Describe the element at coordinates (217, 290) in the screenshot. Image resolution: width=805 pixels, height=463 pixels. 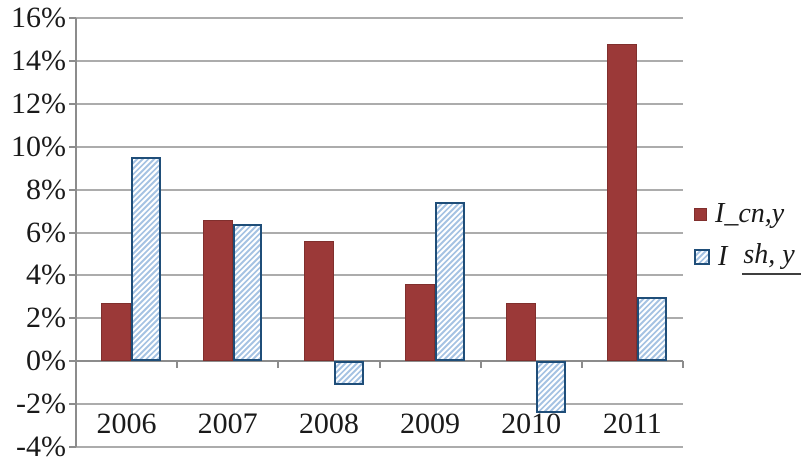
I see `bar-cn-2007` at that location.